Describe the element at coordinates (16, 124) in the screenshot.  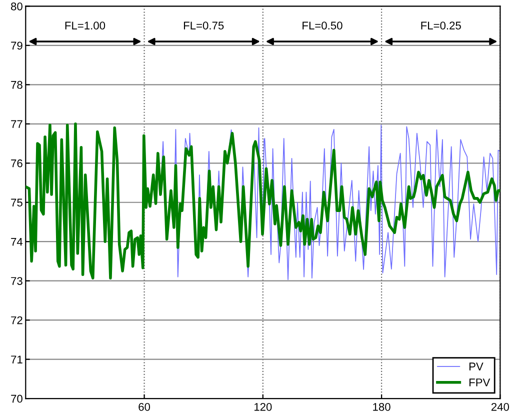
I see `y-tick-label: 77` at that location.